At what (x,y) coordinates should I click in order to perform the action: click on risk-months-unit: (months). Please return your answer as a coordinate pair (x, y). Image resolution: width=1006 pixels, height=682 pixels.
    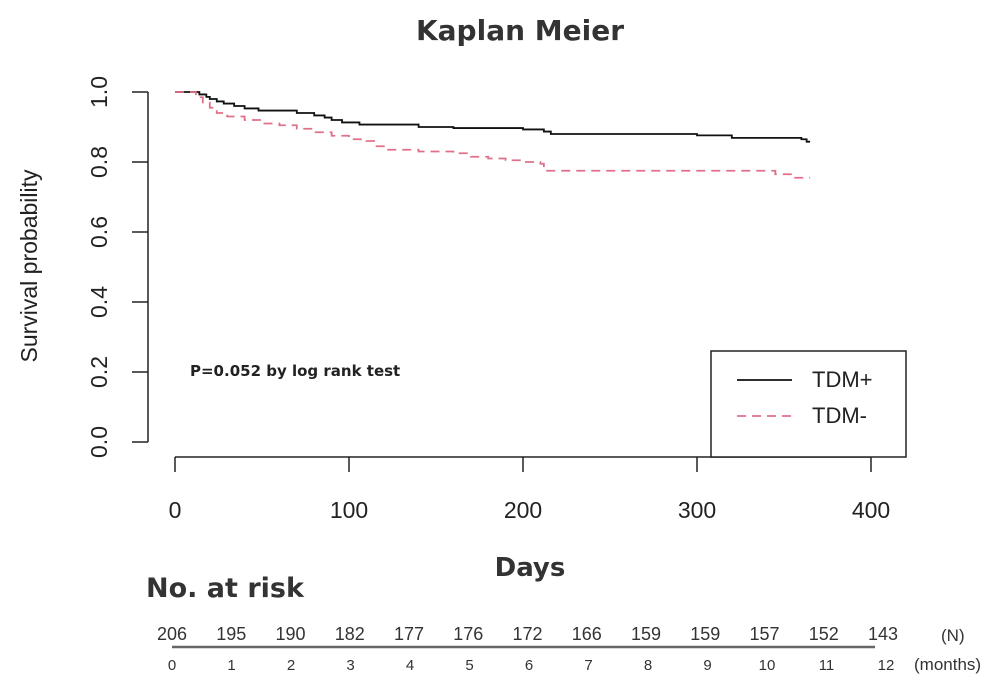
    Looking at the image, I should click on (947, 664).